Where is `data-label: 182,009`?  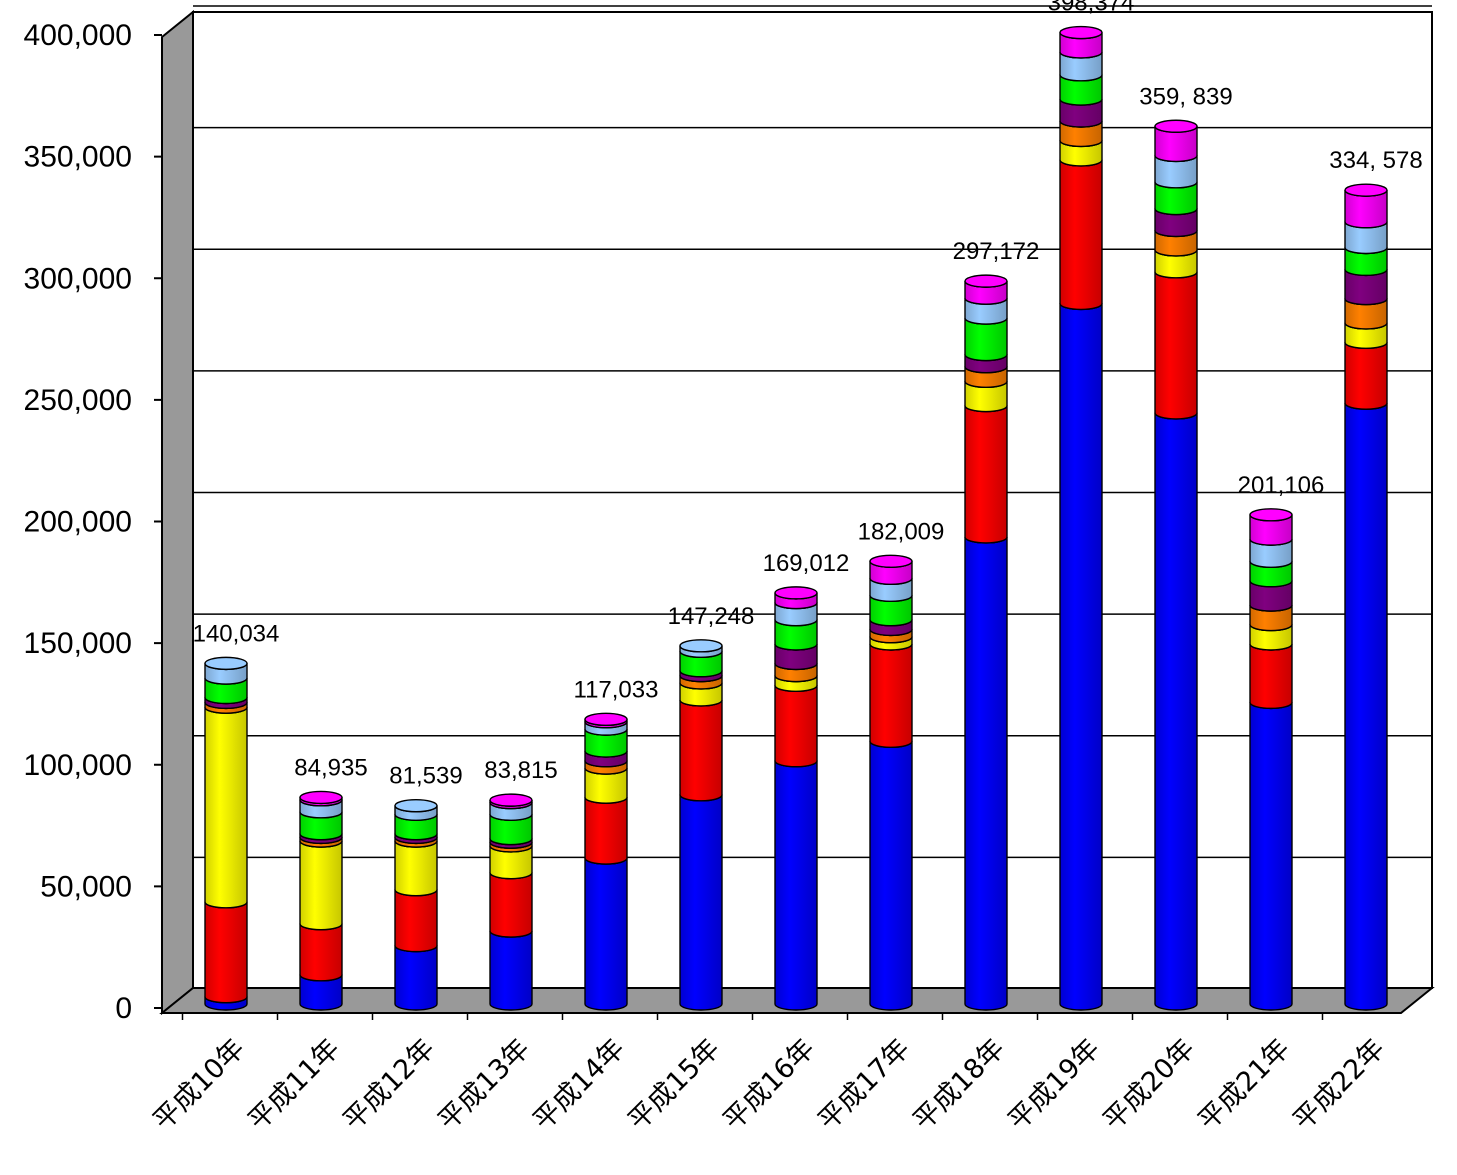 data-label: 182,009 is located at coordinates (901, 531).